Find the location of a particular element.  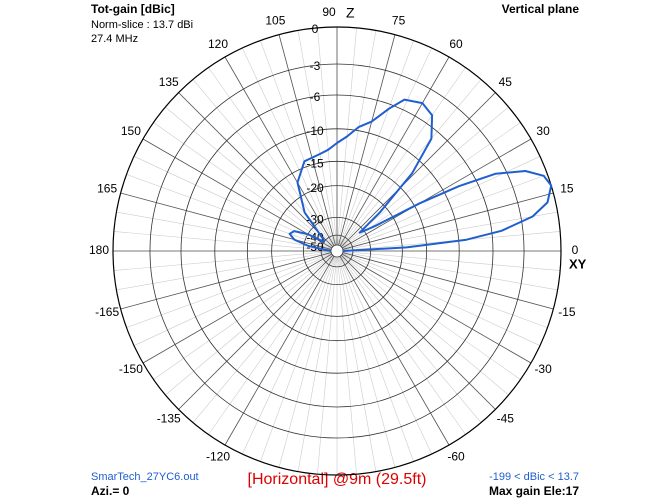

angle-tick-label: -135 is located at coordinates (169, 418).